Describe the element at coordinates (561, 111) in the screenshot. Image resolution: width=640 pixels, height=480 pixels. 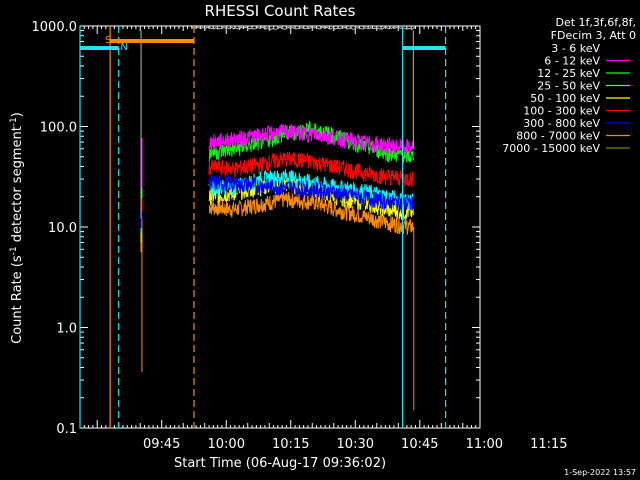
I see `legend-label-5: 100 - 300 keV` at that location.